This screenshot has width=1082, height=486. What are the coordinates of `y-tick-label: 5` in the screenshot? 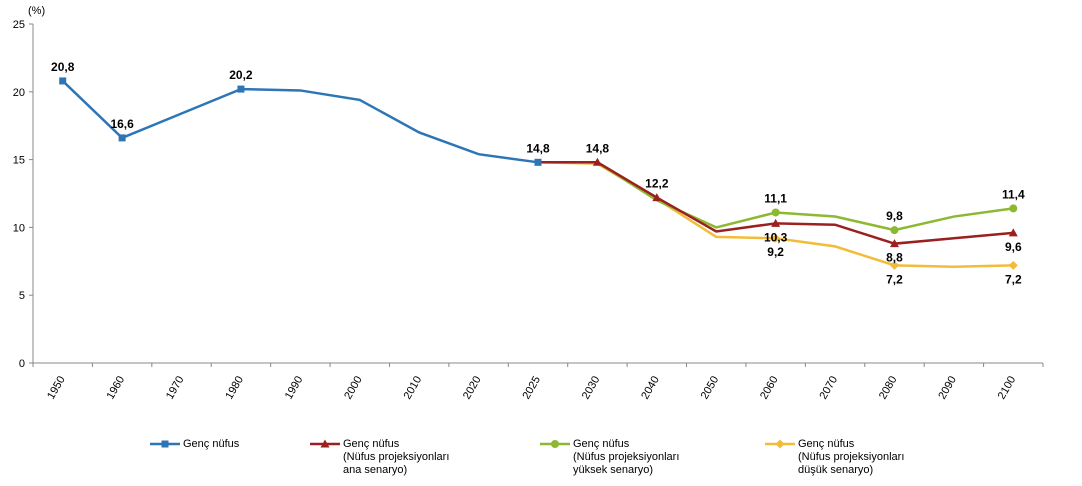 It's located at (22, 296).